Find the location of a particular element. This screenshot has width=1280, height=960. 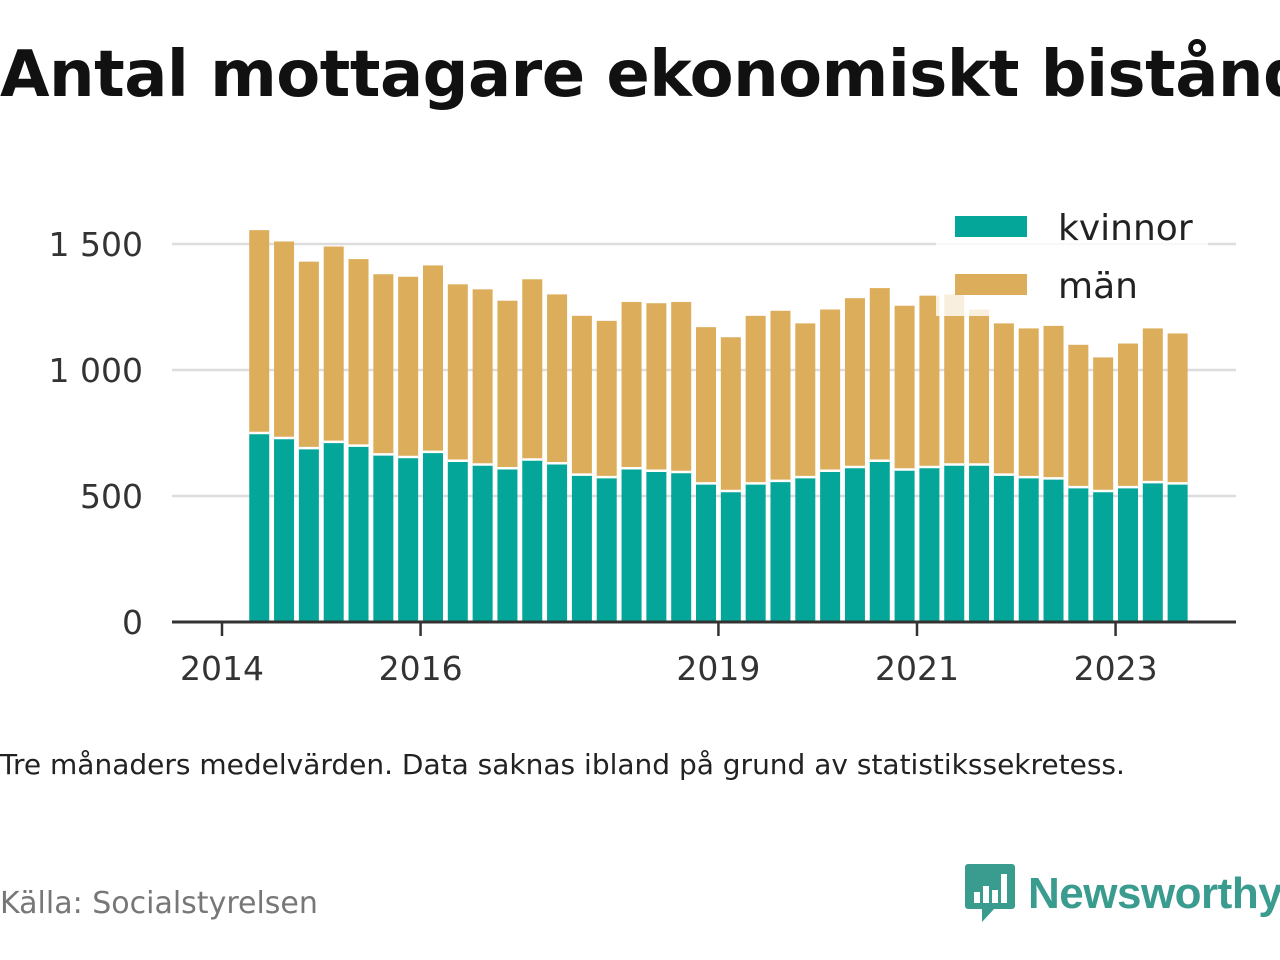

y-tick-label-0: 0 is located at coordinates (132, 622).